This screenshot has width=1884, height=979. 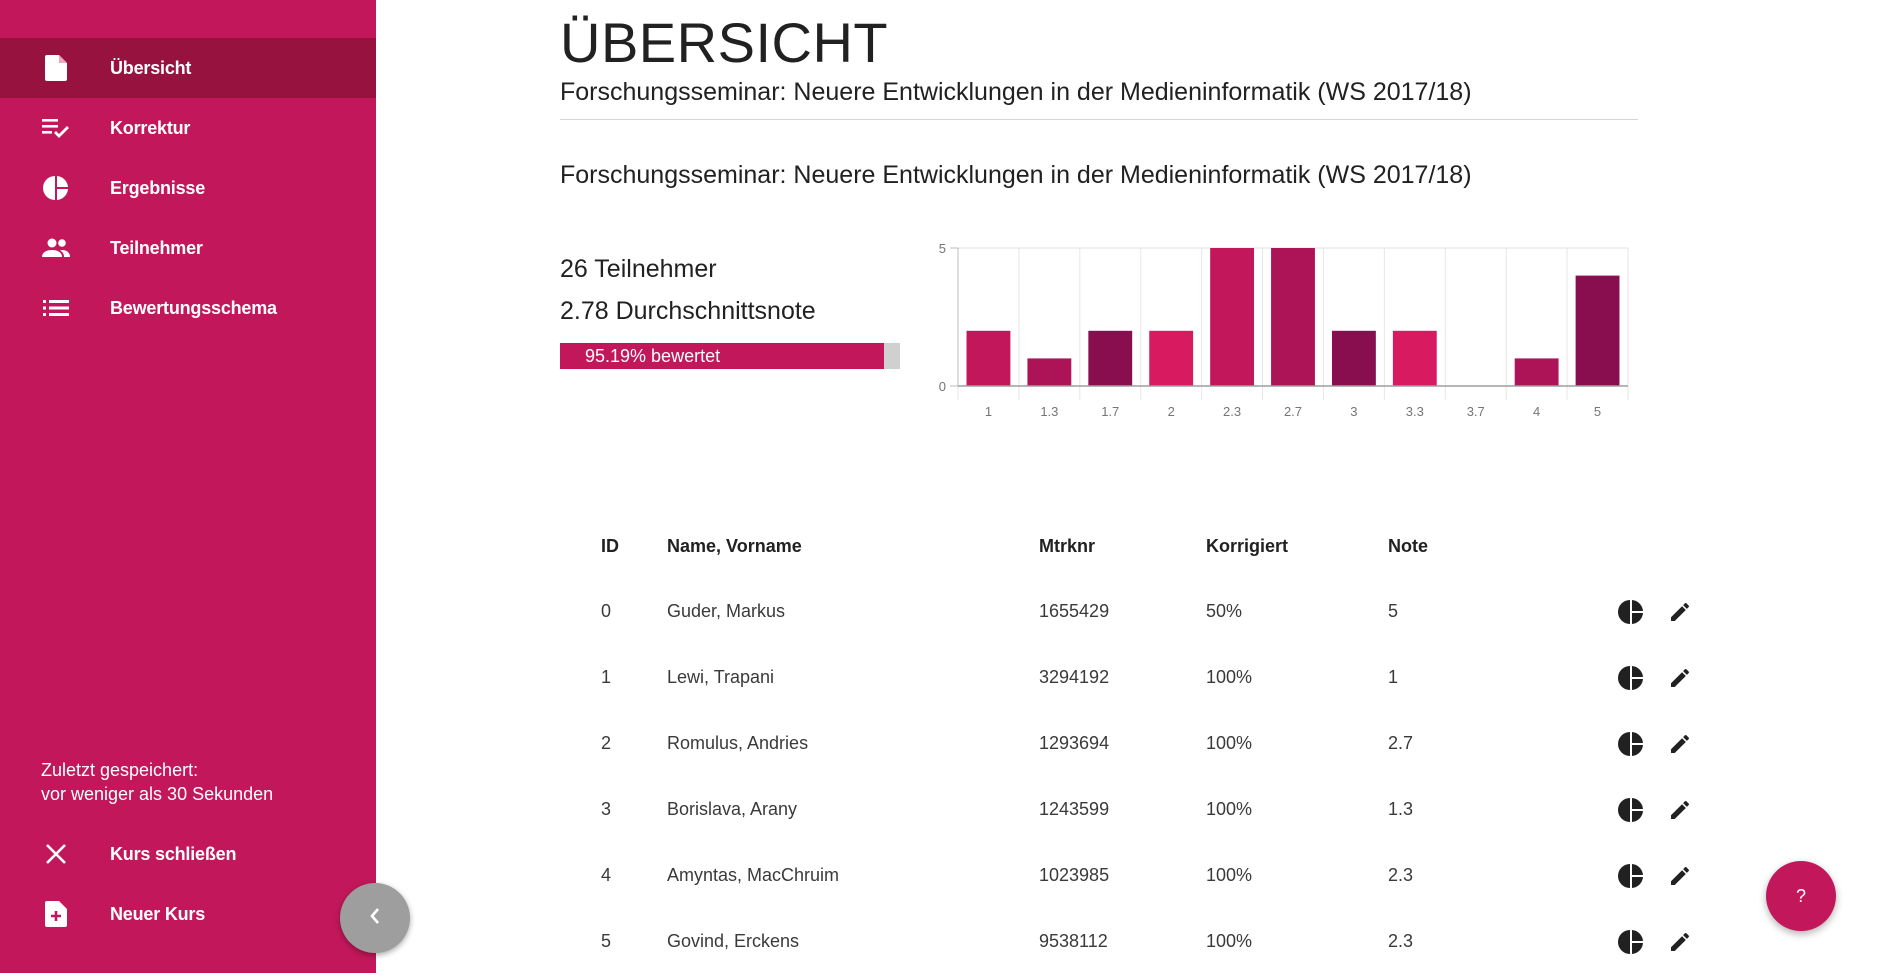 I want to click on chart-x-tick-label: 2.3, so click(x=1232, y=411).